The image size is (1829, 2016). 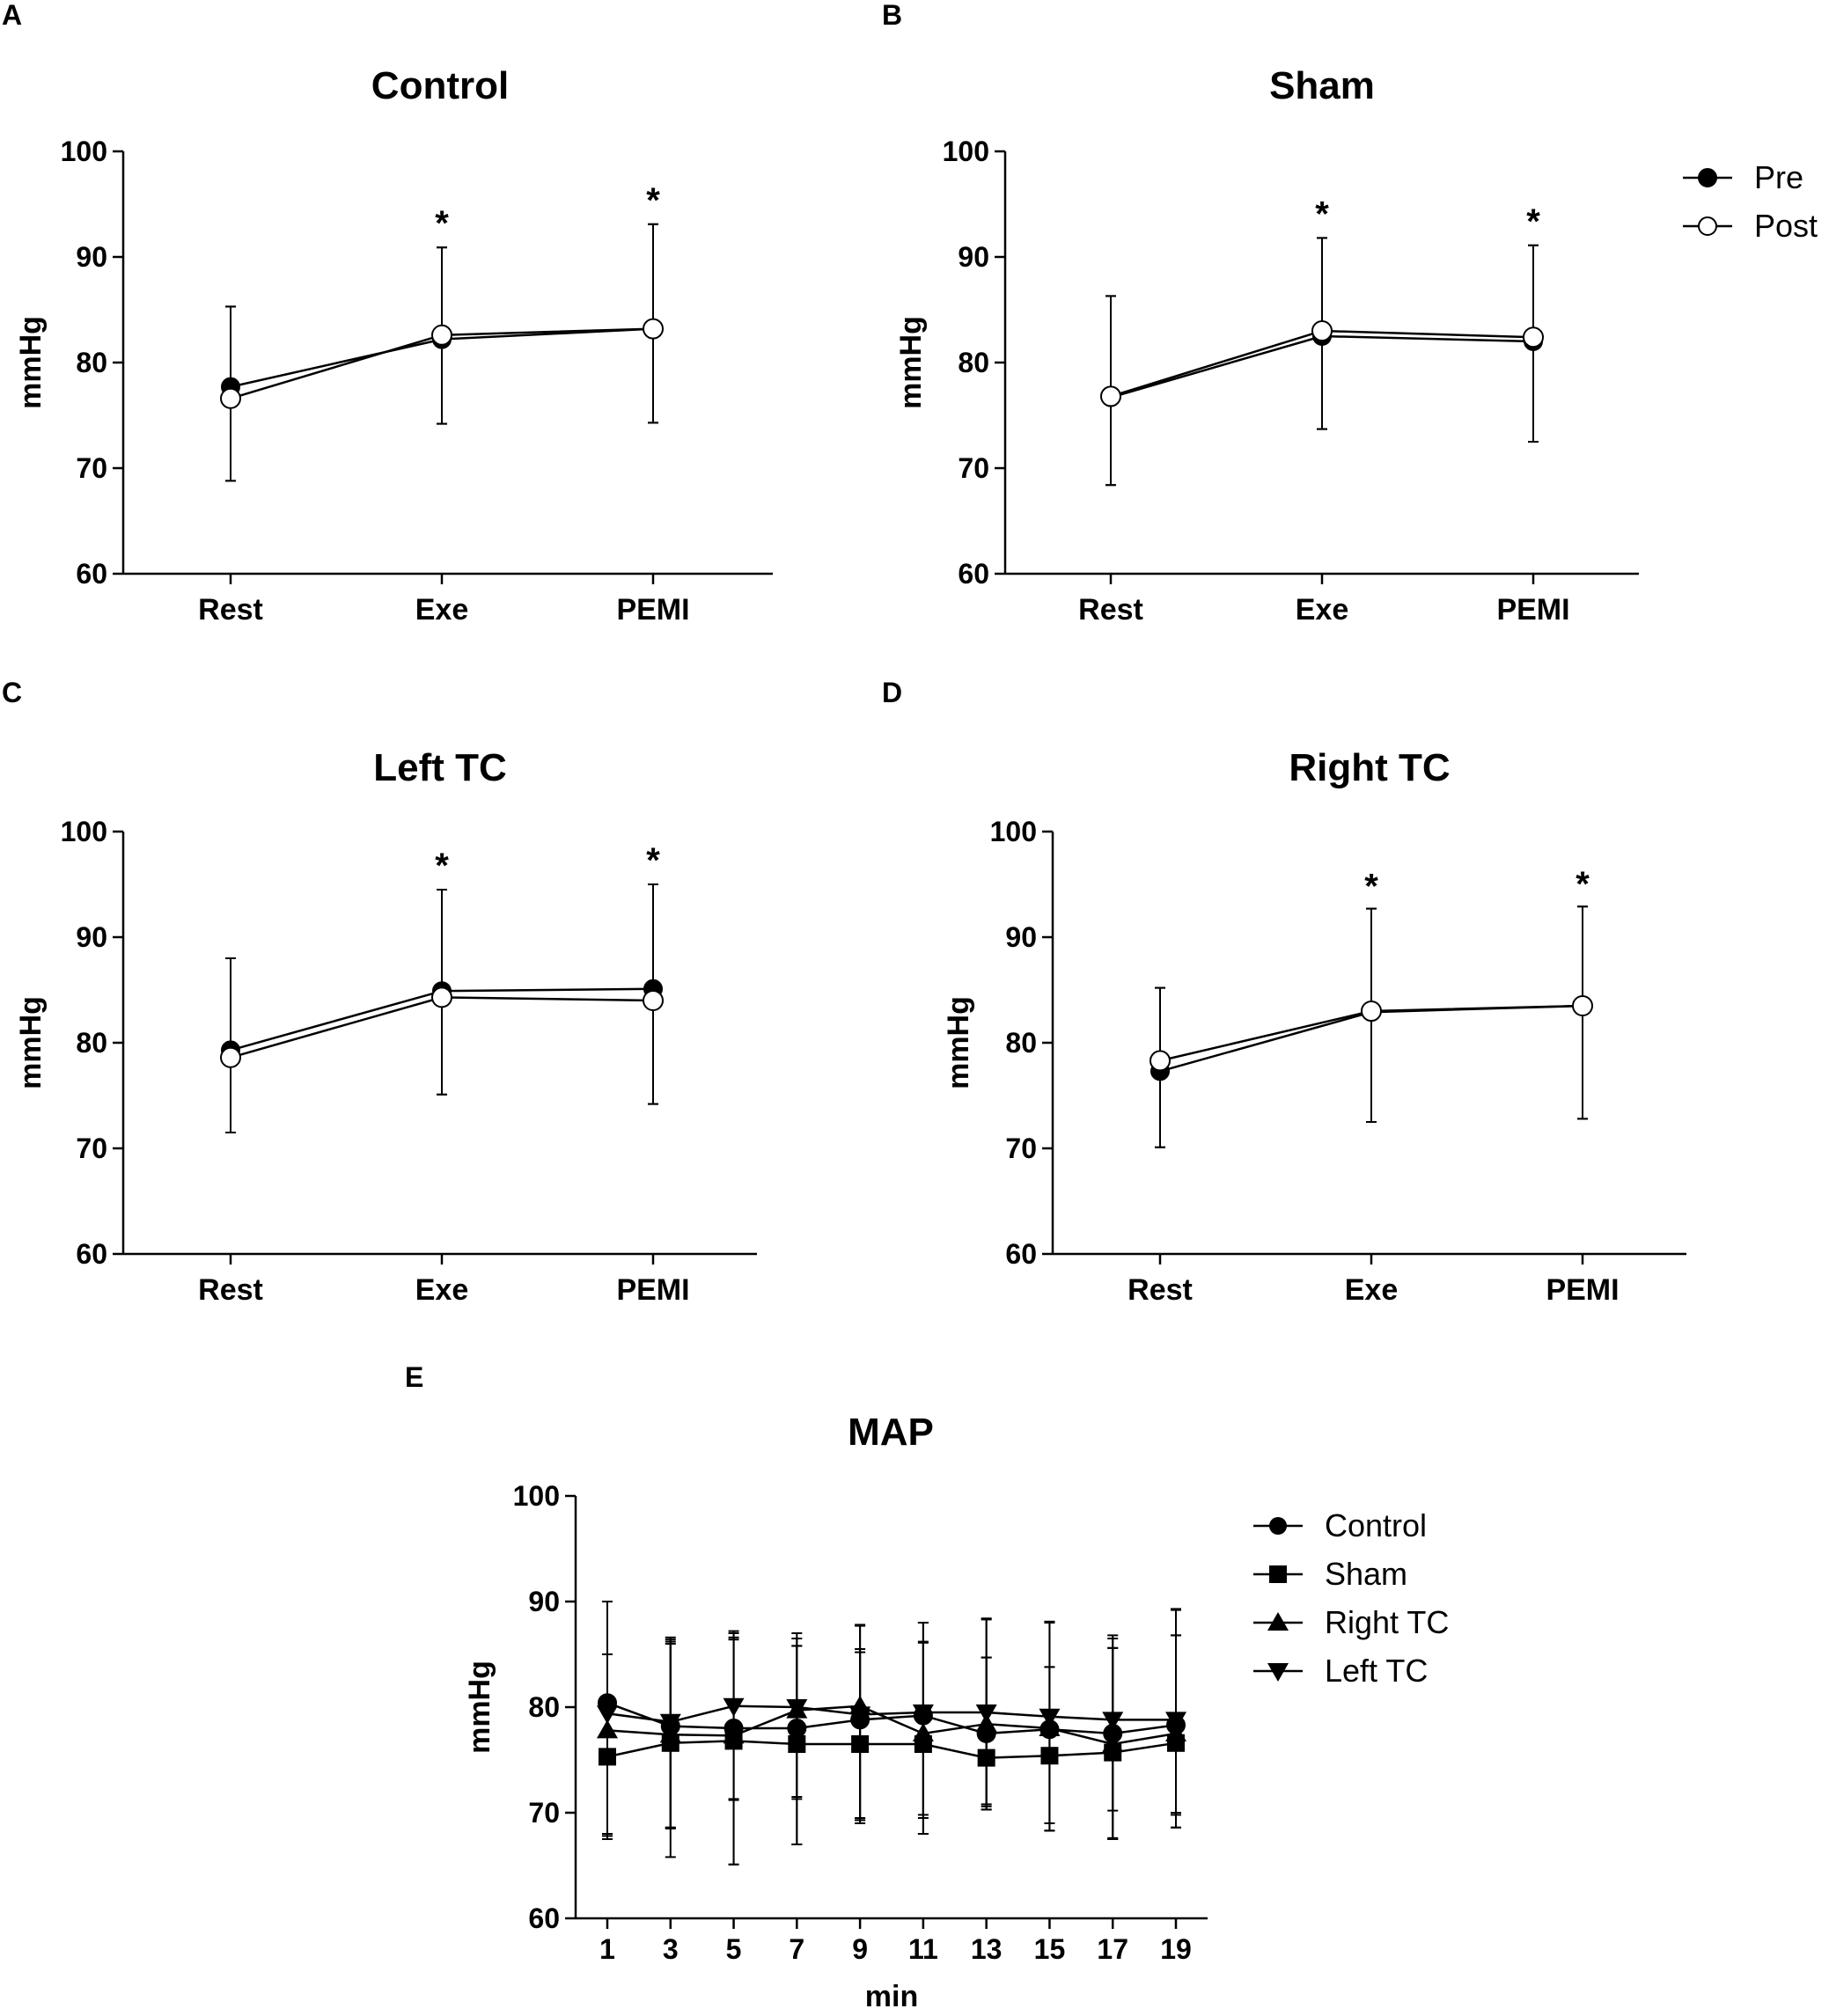 What do you see at coordinates (440, 767) in the screenshot?
I see `chart-title: Left TC` at bounding box center [440, 767].